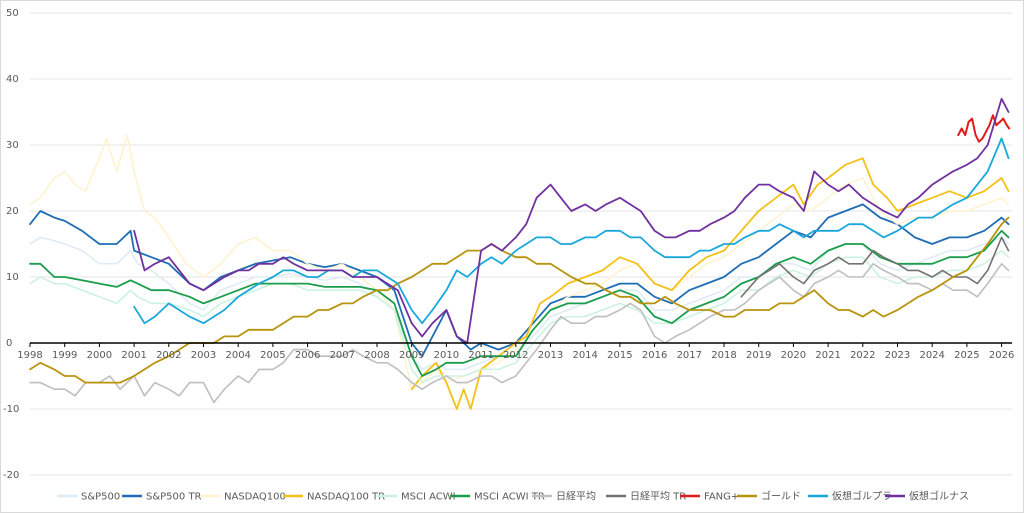 This screenshot has height=513, width=1024. What do you see at coordinates (939, 496) in the screenshot?
I see `legend-label: 仮想ゴルナス` at bounding box center [939, 496].